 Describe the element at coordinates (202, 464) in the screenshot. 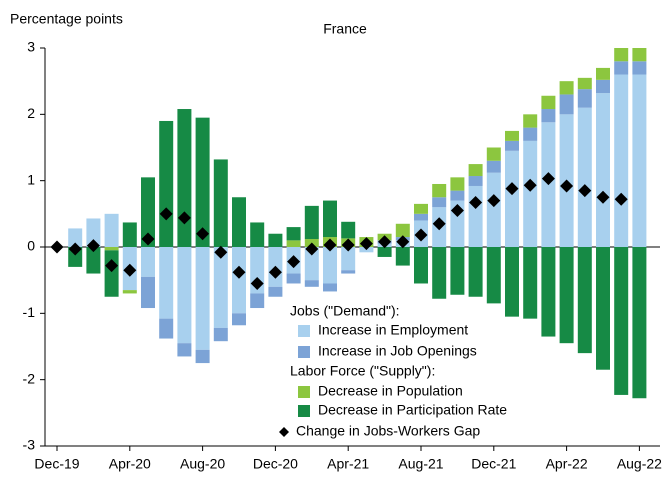

I see `x-tick-label: Aug-20` at that location.